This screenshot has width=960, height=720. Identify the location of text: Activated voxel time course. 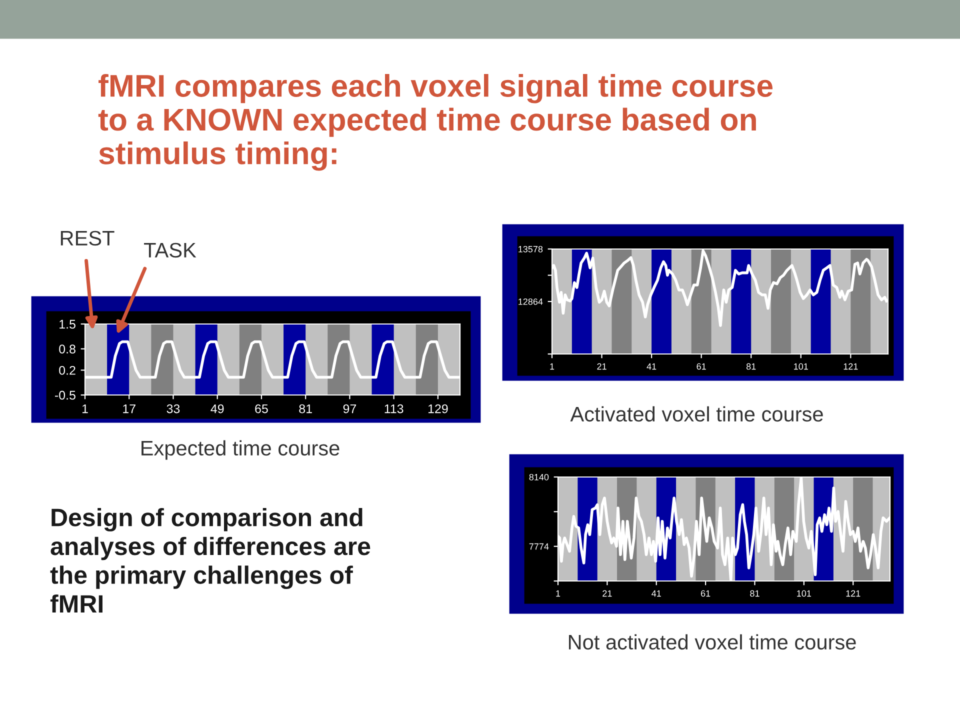
(696, 414).